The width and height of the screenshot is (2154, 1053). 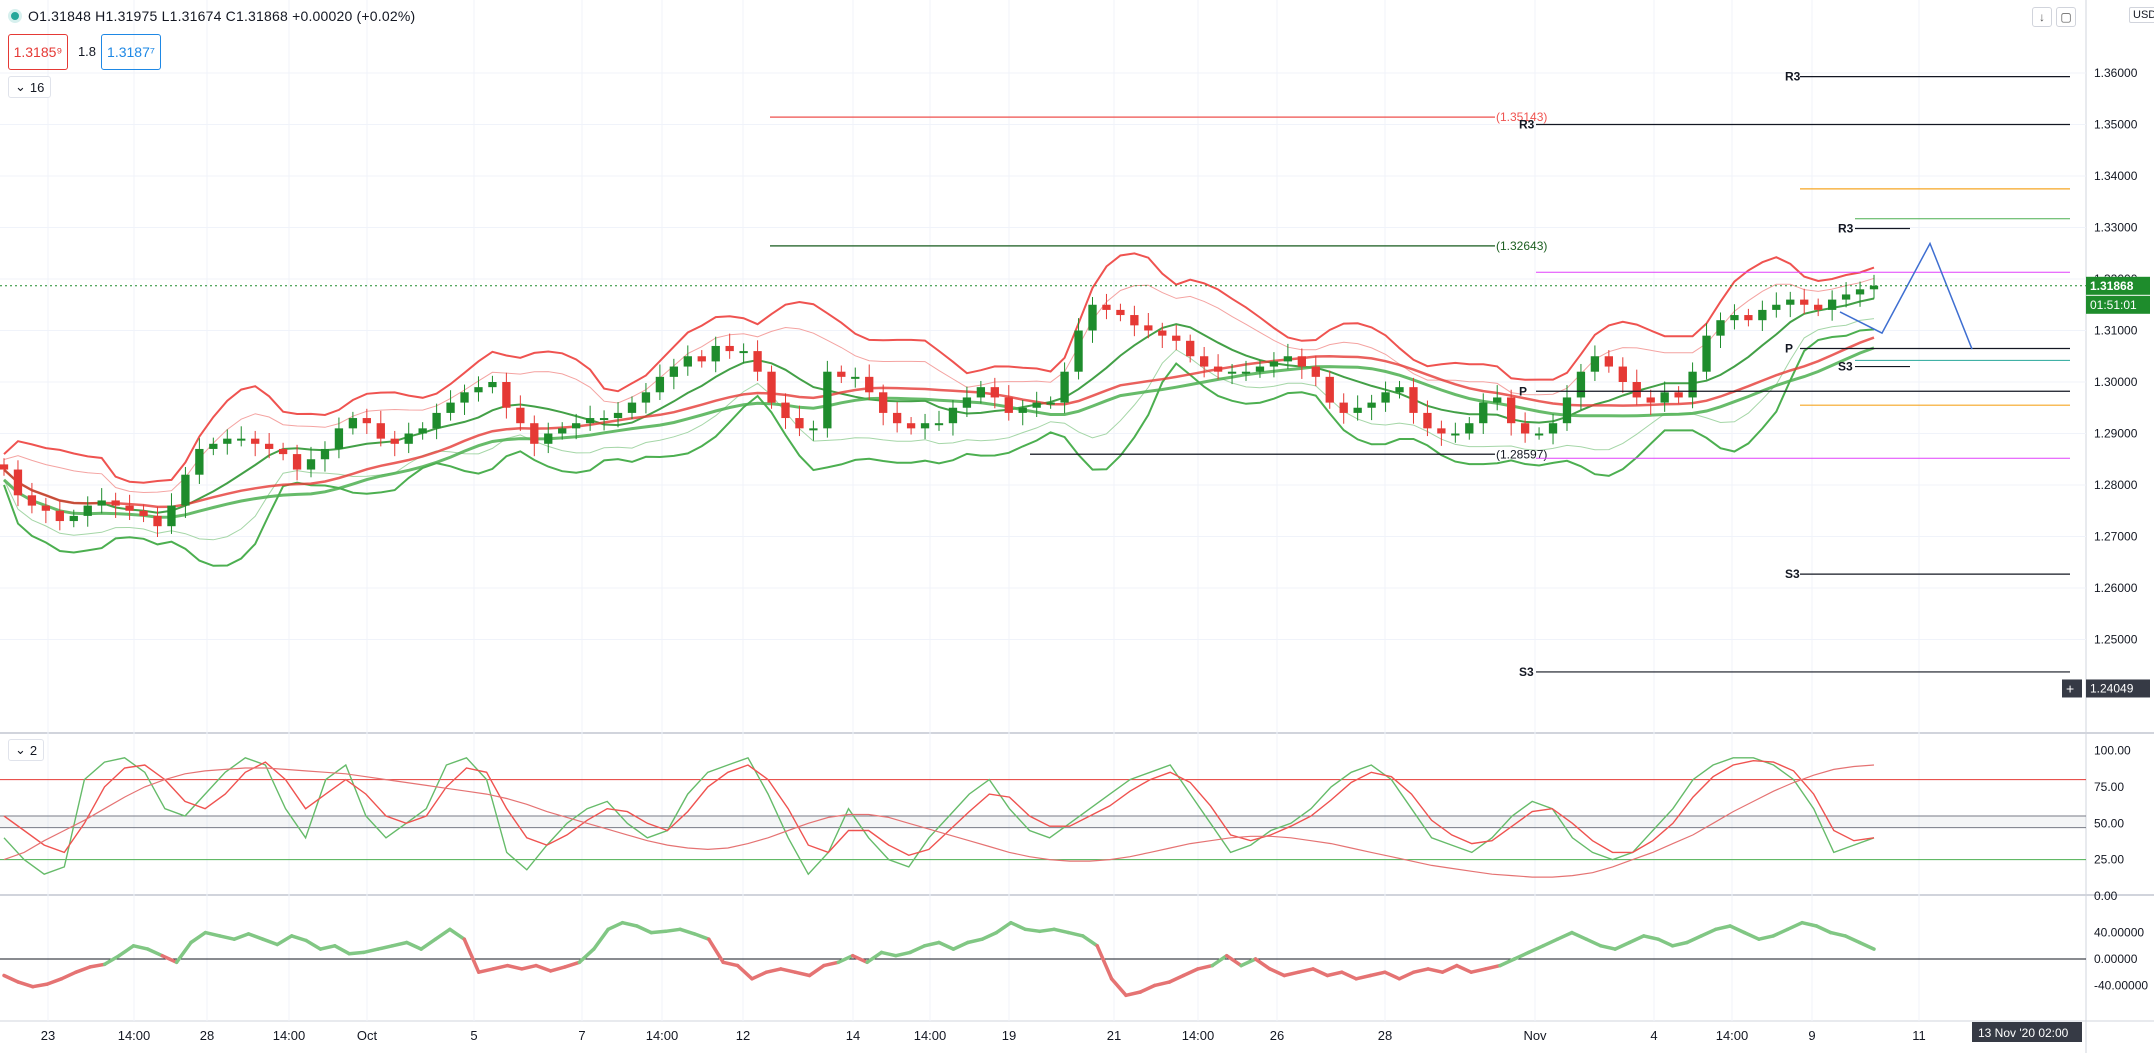 What do you see at coordinates (131, 52) in the screenshot?
I see `buy-button: 1.3187⁷` at bounding box center [131, 52].